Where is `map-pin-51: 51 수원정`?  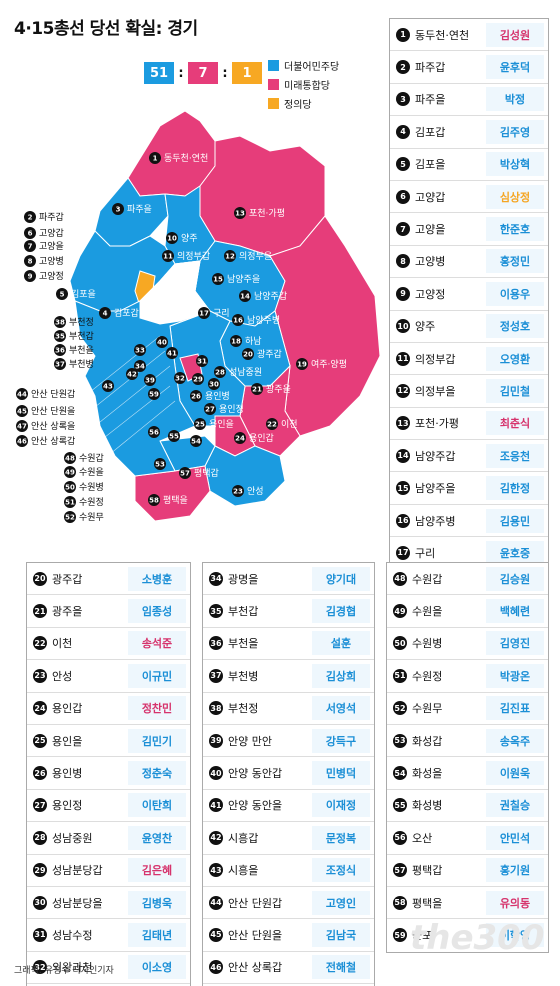 map-pin-51: 51 수원정 is located at coordinates (84, 502).